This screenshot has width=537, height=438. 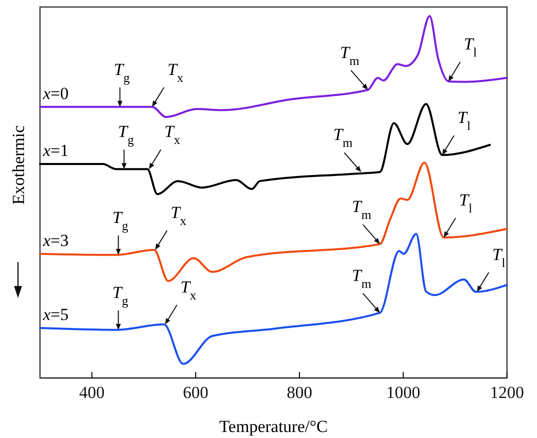 I want to click on x-tick-label: 1000, so click(x=403, y=392).